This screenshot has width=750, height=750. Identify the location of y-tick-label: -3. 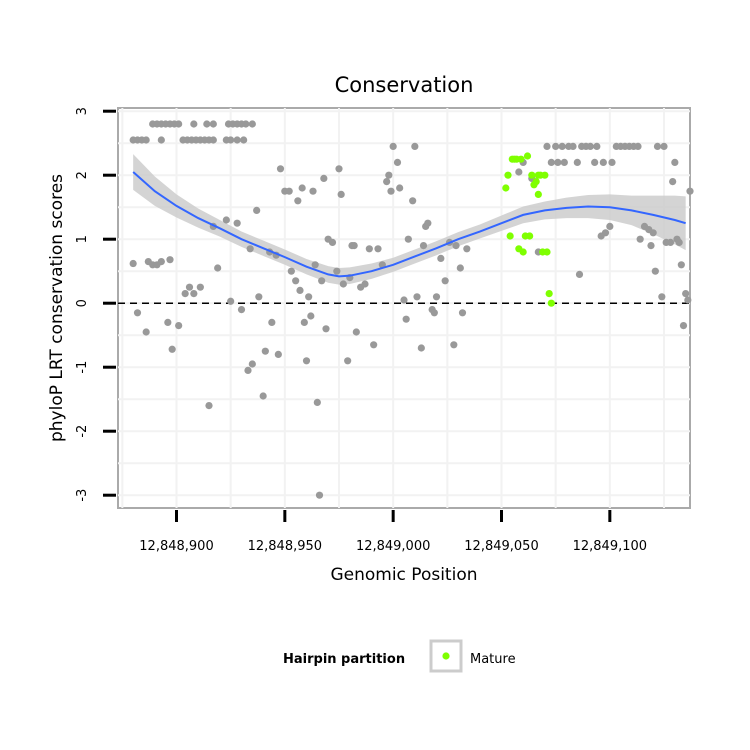
(82, 495).